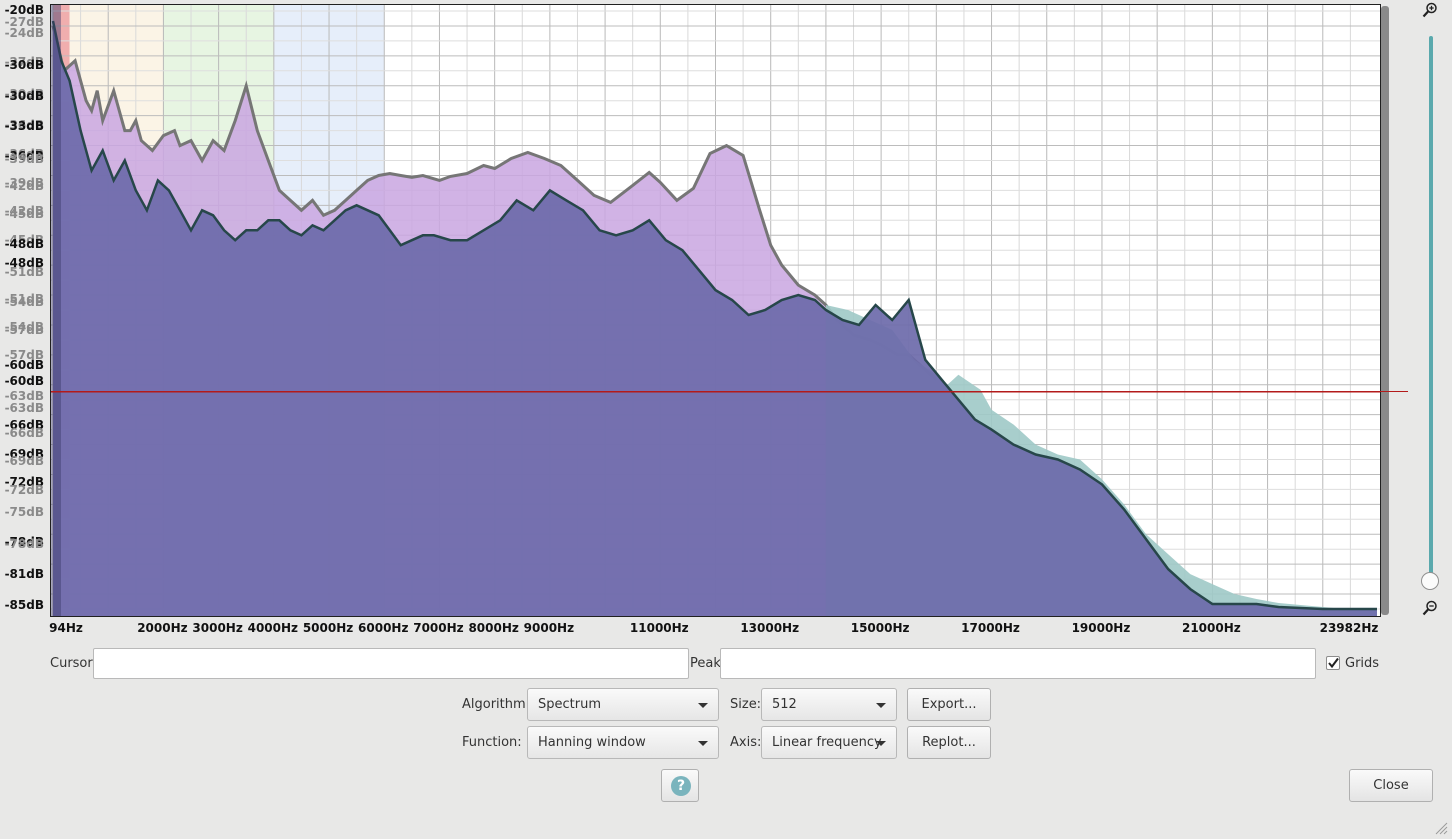  I want to click on x-axis-tick-label: 3000Hz, so click(217, 628).